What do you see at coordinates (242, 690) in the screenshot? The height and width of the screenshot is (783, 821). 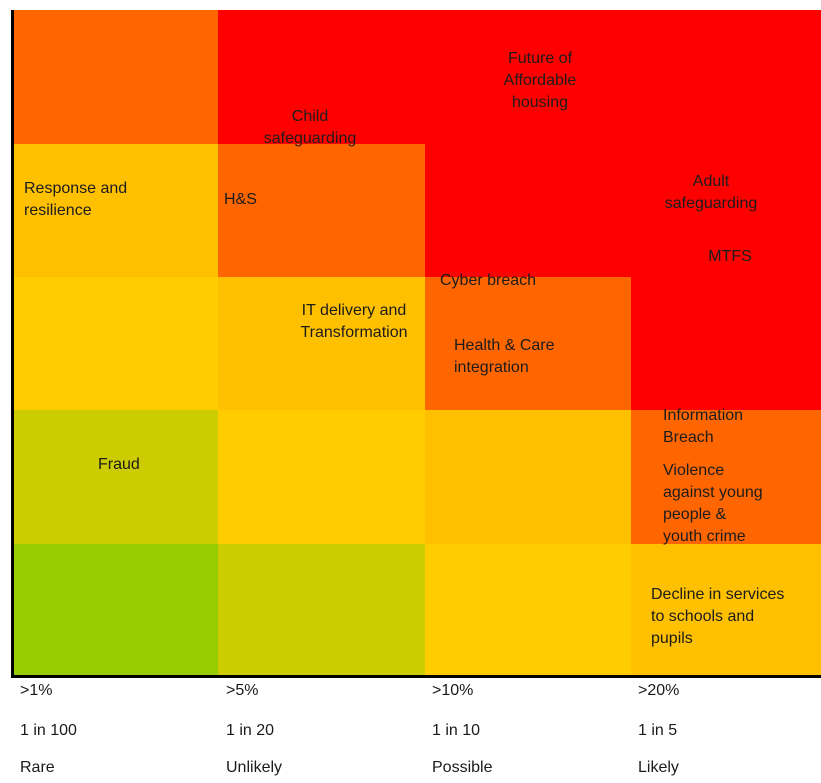 I see `x-label-pct-unlikely: >5%` at bounding box center [242, 690].